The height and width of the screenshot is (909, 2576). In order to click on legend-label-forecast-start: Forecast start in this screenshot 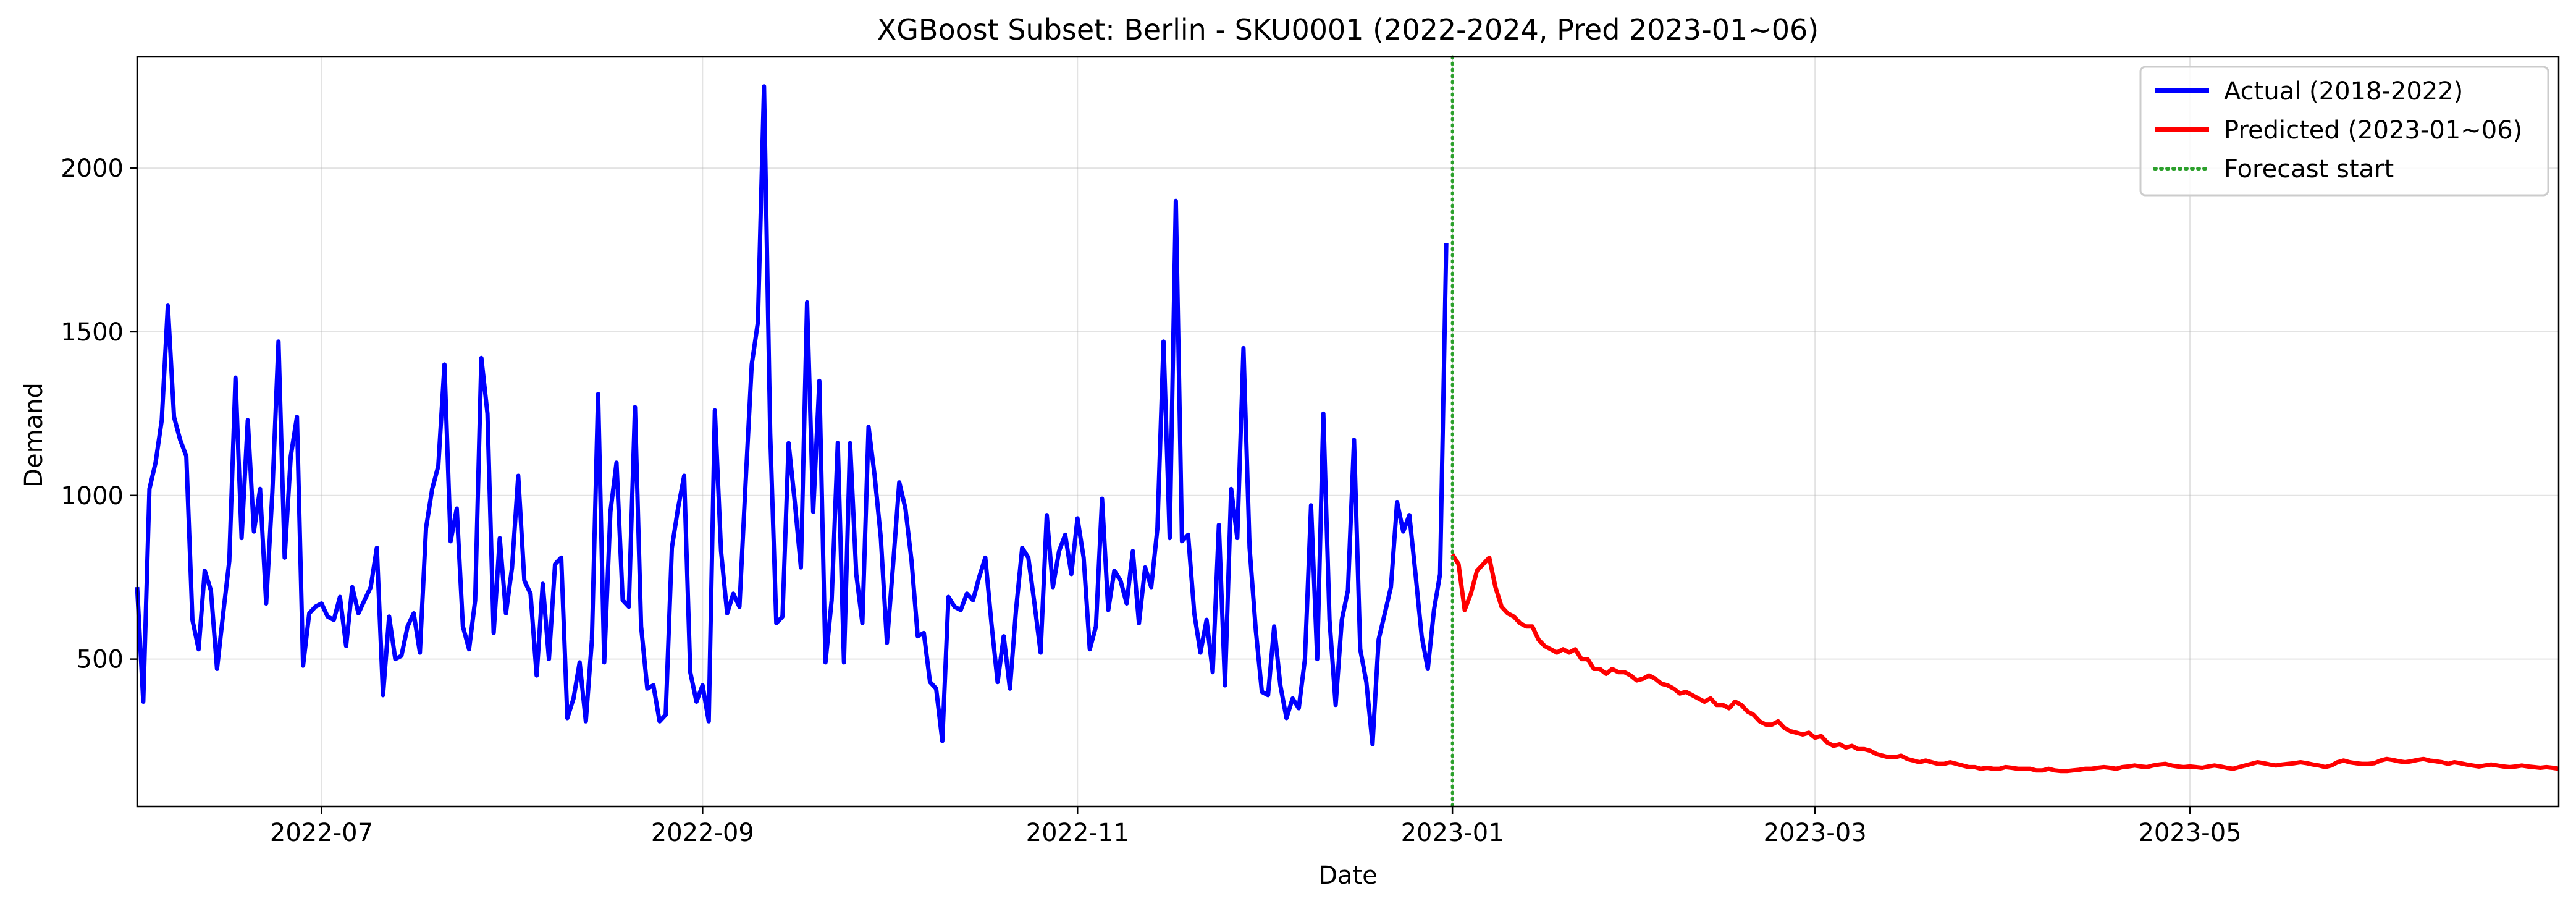, I will do `click(2309, 170)`.